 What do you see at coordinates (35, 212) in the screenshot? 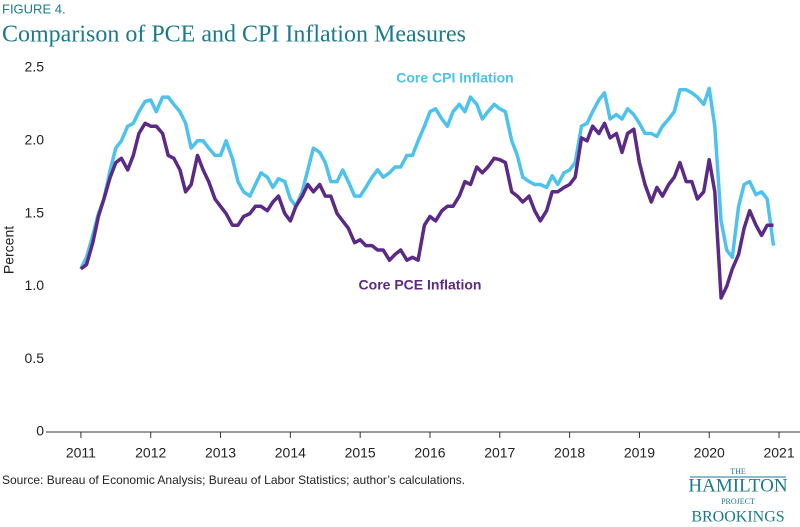
I see `y-tick-label: 1.5` at bounding box center [35, 212].